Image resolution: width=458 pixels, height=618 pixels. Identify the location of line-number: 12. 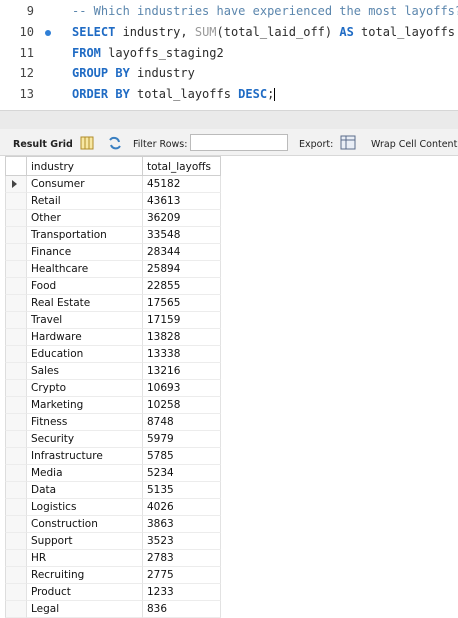
(26, 73).